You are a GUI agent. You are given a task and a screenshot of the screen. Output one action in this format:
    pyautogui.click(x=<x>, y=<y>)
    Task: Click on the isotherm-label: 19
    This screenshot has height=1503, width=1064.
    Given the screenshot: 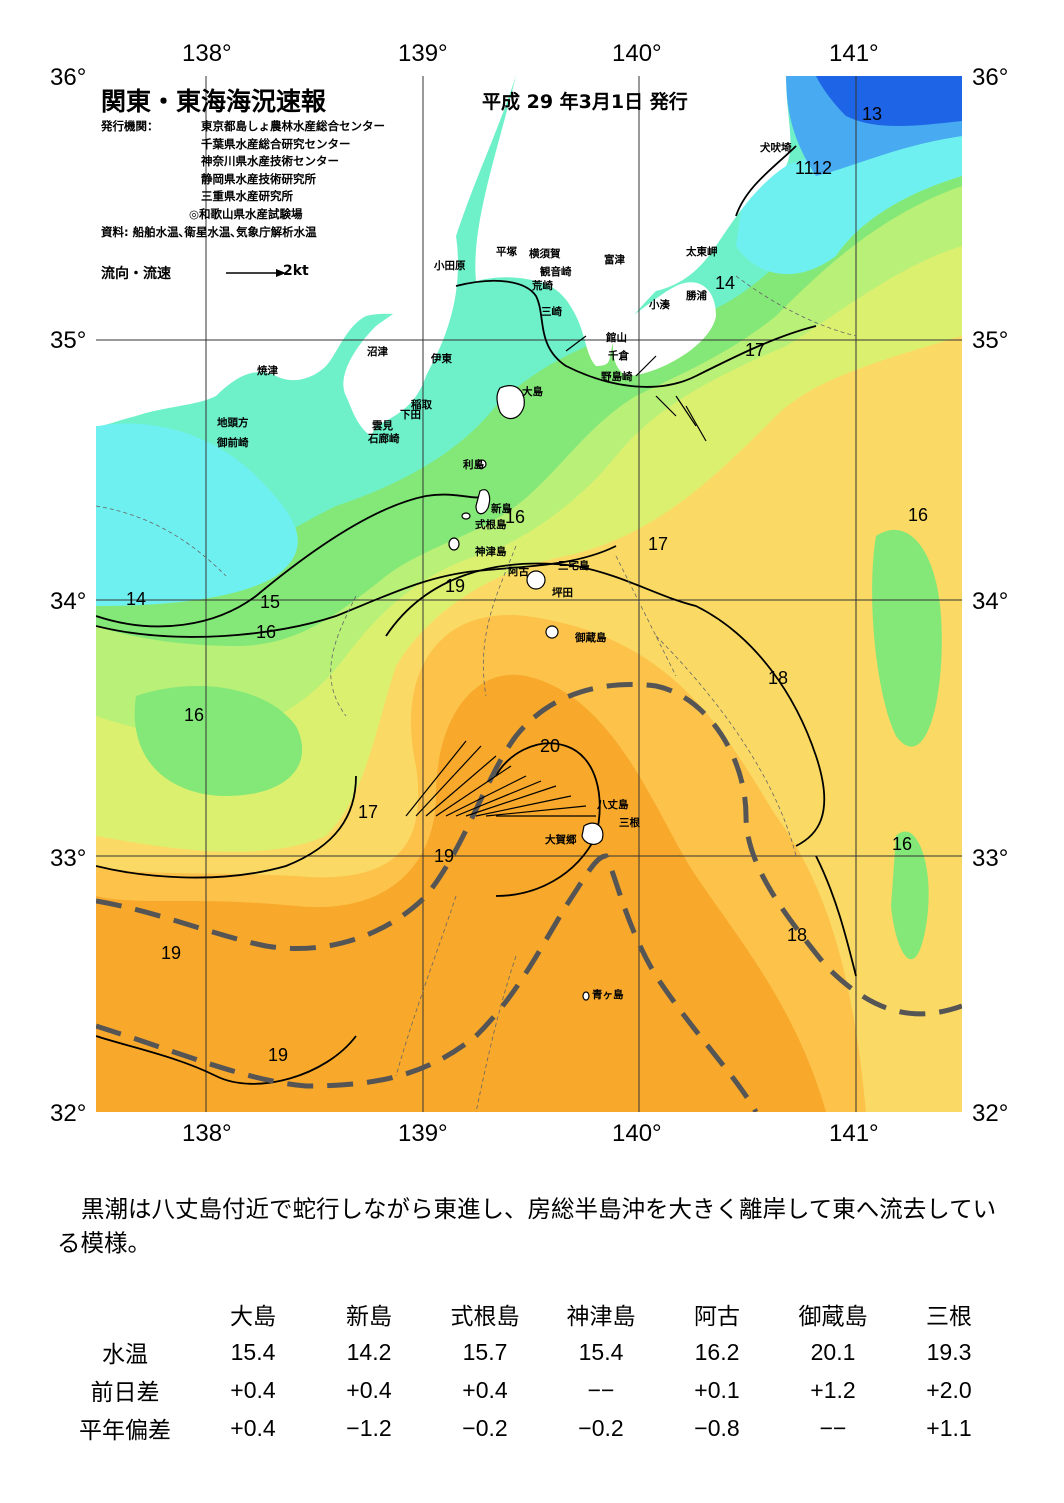 What is the action you would take?
    pyautogui.click(x=278, y=1055)
    